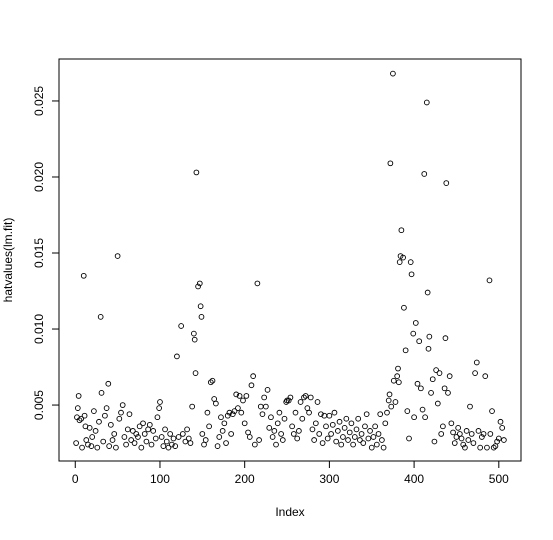  What do you see at coordinates (39, 253) in the screenshot?
I see `y-tick-label: 0.015` at bounding box center [39, 253].